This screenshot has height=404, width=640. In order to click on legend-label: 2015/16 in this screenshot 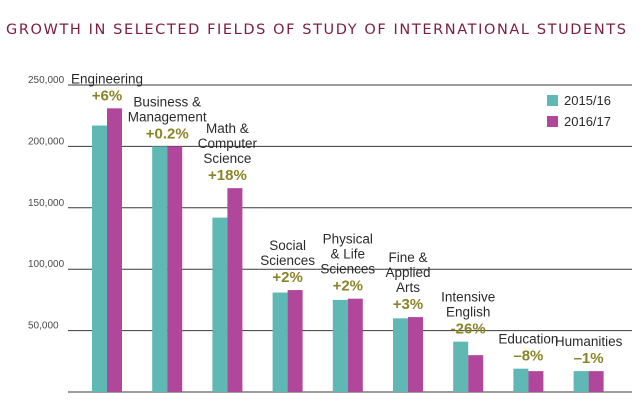, I will do `click(587, 100)`.